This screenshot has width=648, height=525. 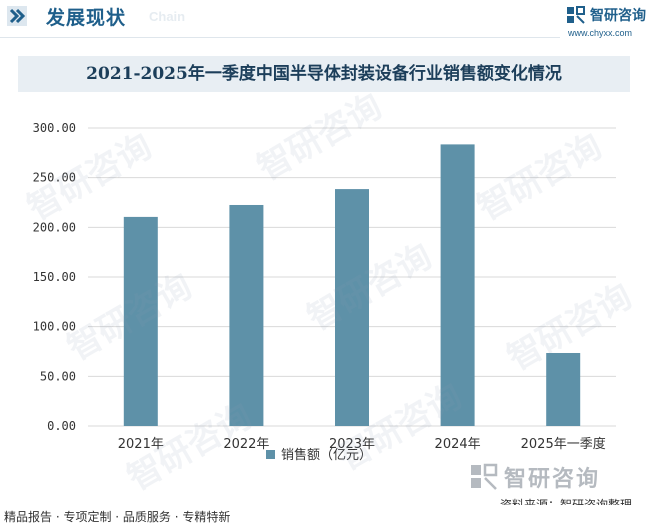 What do you see at coordinates (618, 16) in the screenshot?
I see `brand-name: 智研咨询` at bounding box center [618, 16].